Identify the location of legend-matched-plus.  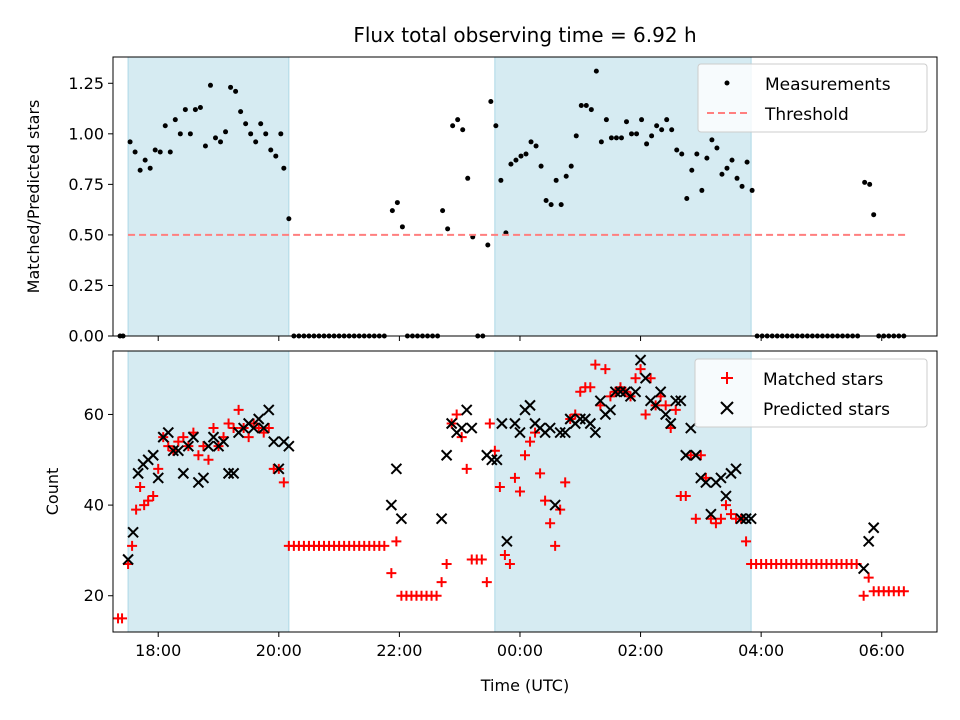
(727, 378).